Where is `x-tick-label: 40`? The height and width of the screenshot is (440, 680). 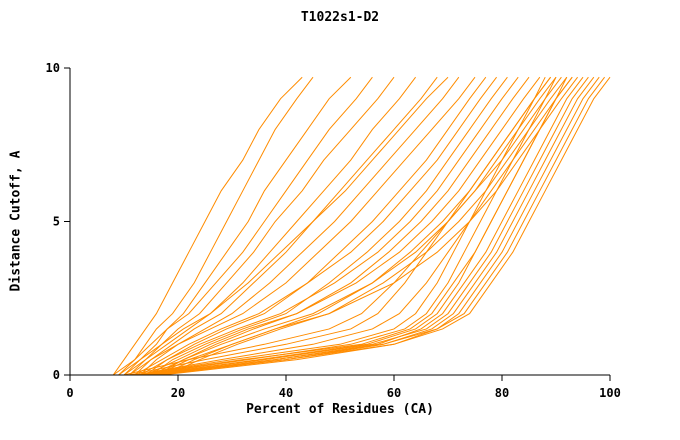 x-tick-label: 40 is located at coordinates (286, 393).